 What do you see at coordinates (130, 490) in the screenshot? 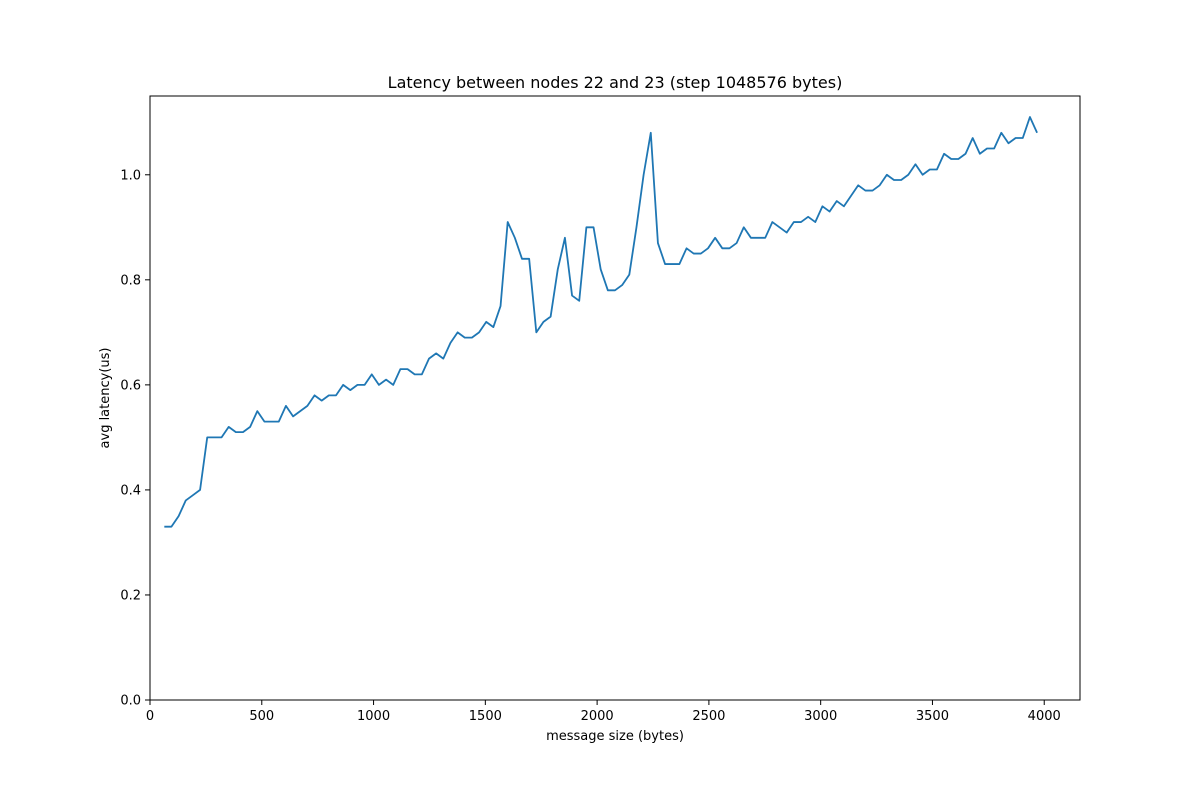
I see `y-tick-label: 0.4` at bounding box center [130, 490].